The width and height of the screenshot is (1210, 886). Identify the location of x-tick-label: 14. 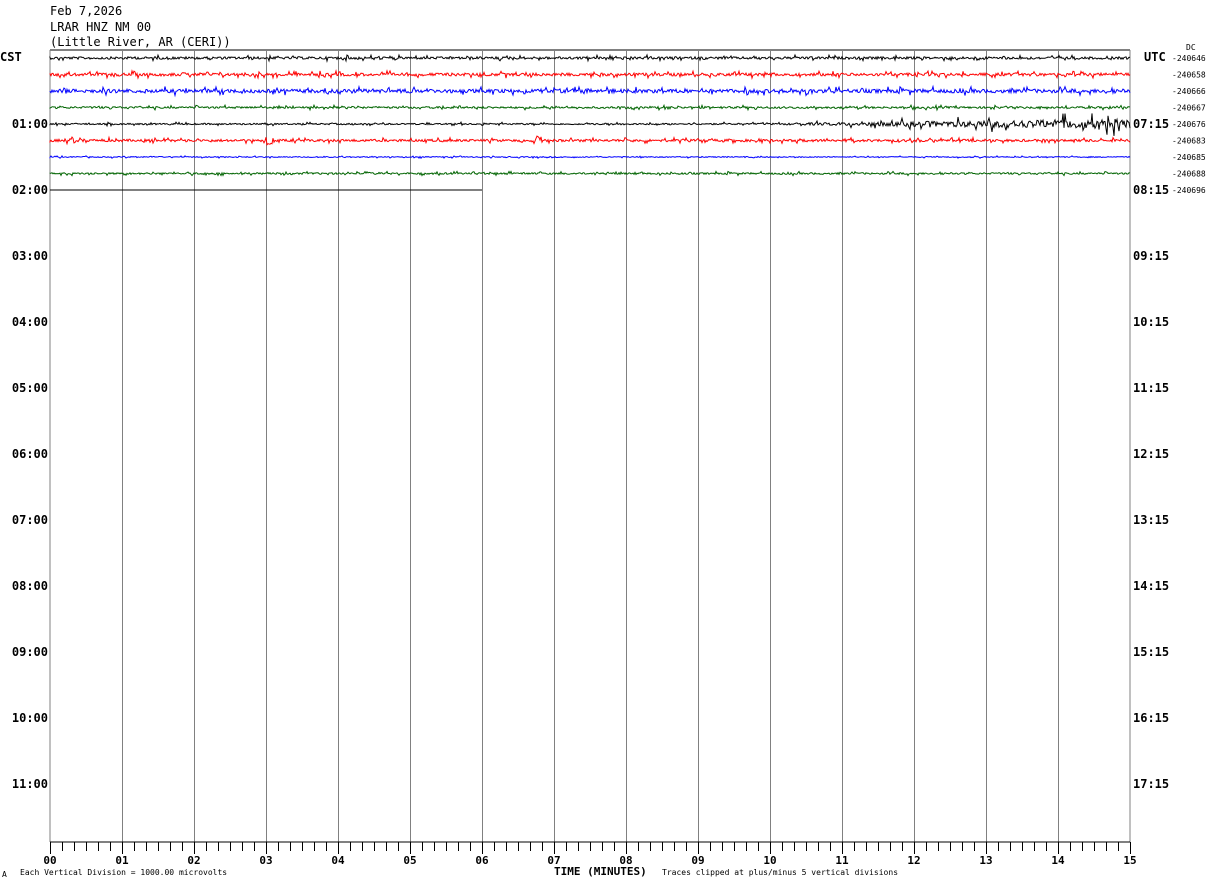
(1058, 860).